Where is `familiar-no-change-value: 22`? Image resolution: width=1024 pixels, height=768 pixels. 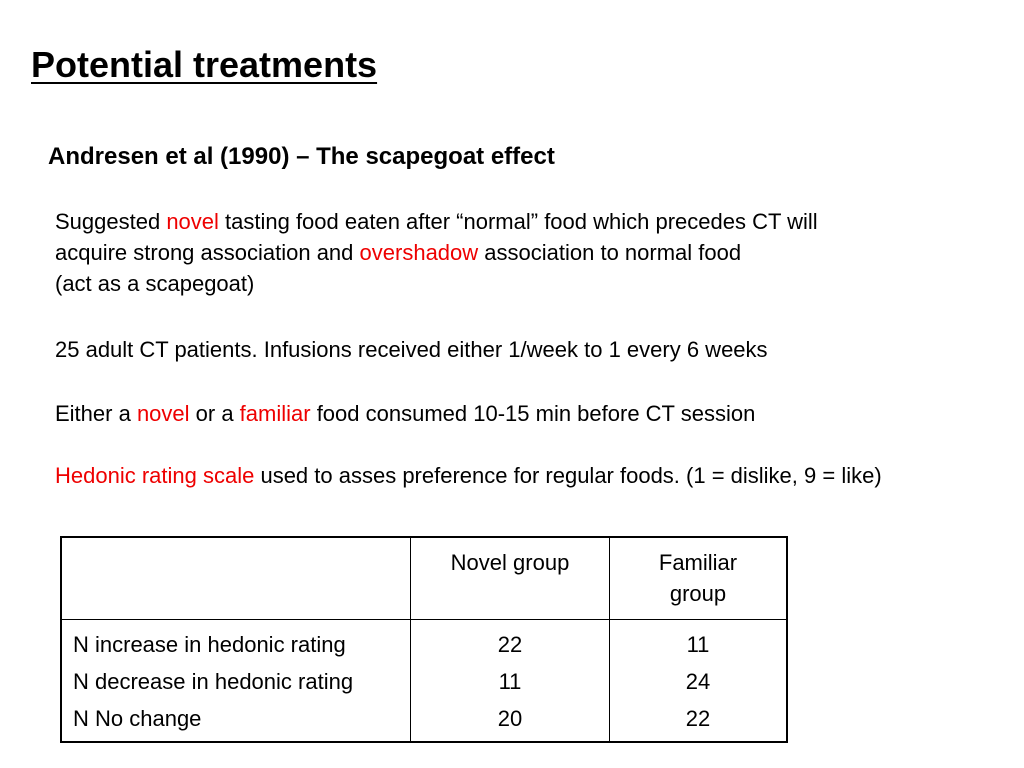
familiar-no-change-value: 22 is located at coordinates (698, 718).